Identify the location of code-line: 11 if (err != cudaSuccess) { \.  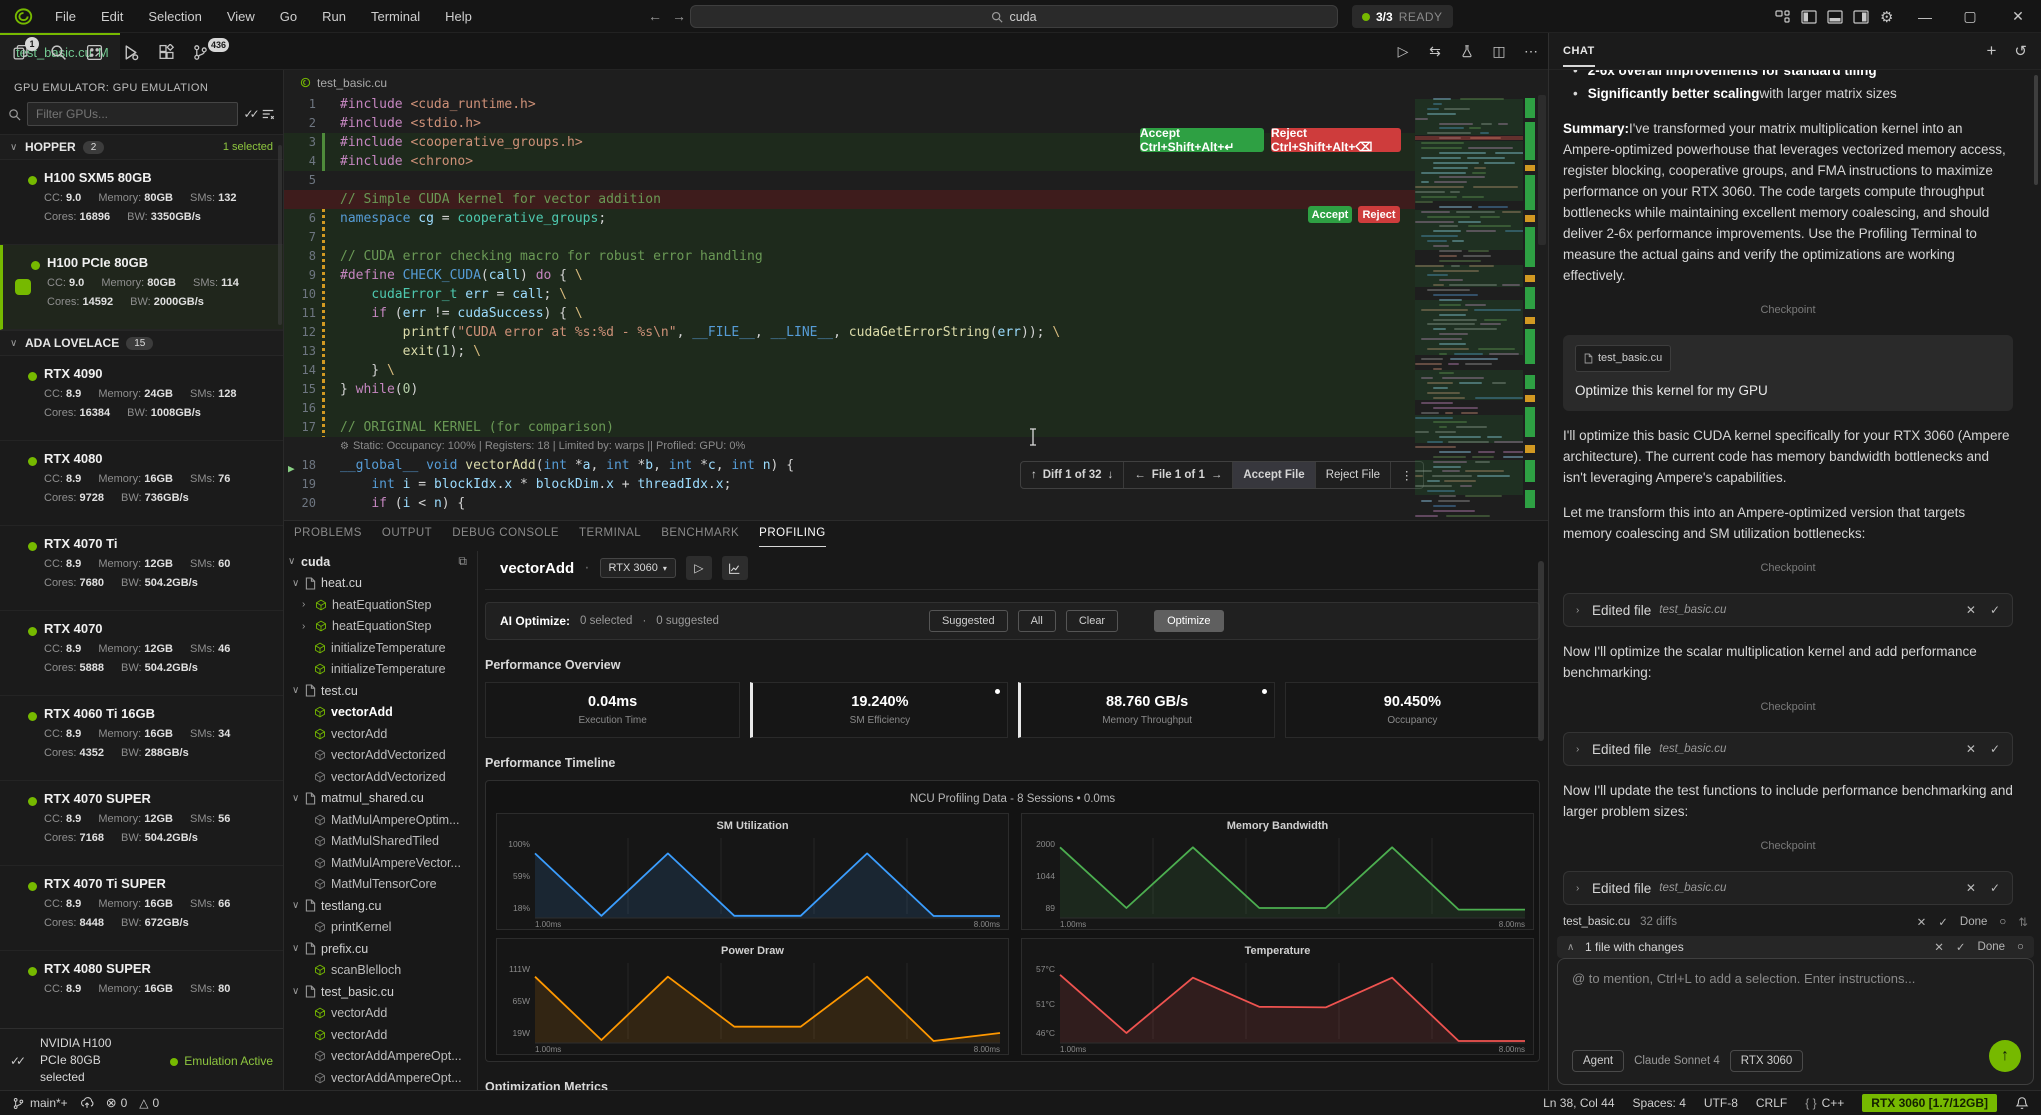
(849, 313).